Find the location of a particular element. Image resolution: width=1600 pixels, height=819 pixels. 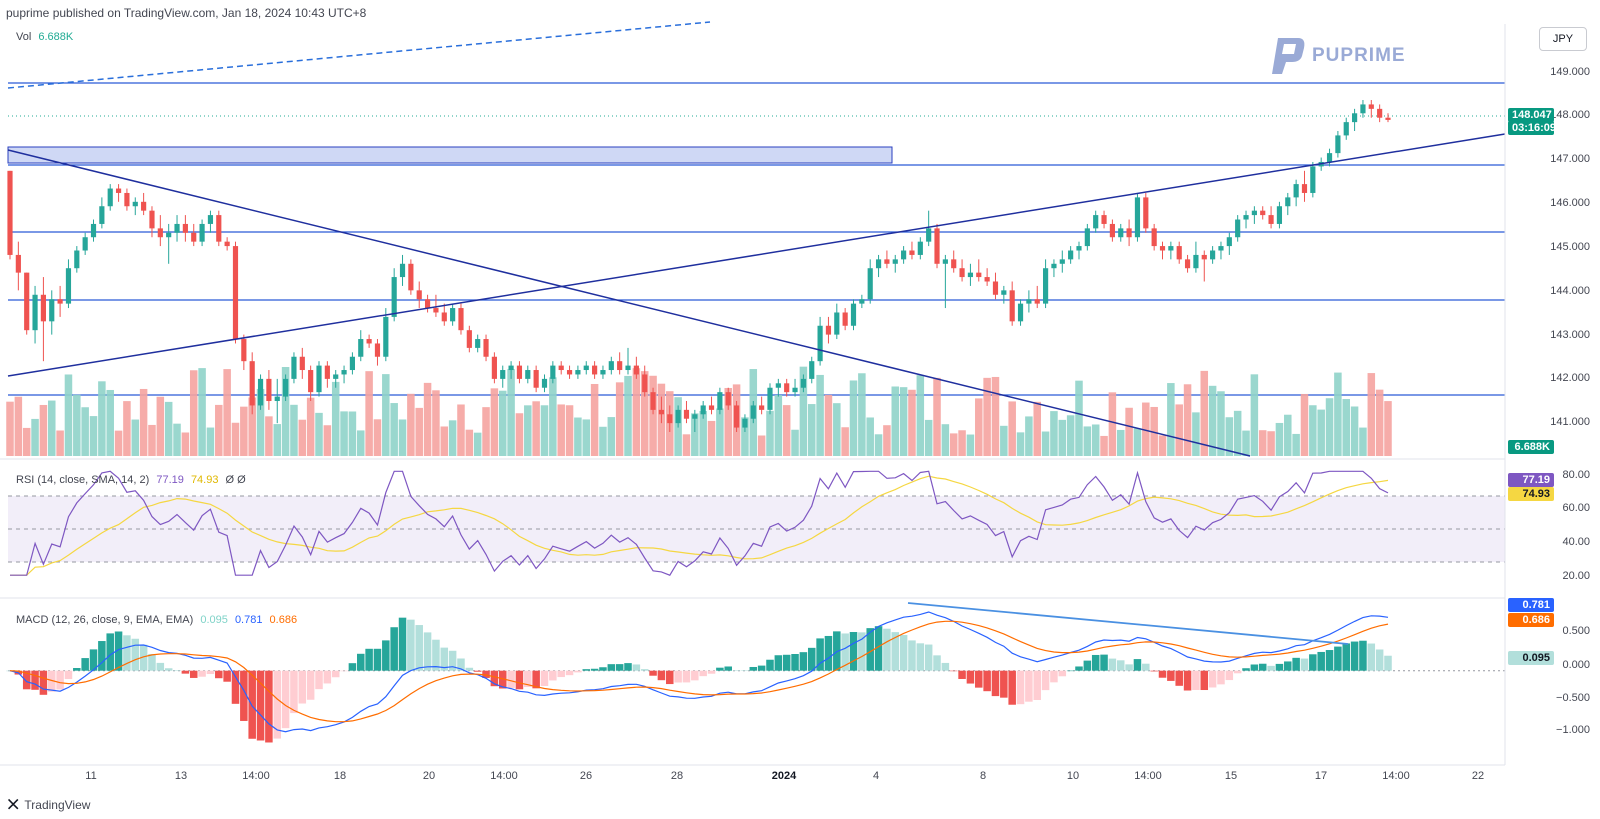

rsi-extra: Ø Ø is located at coordinates (235, 480).